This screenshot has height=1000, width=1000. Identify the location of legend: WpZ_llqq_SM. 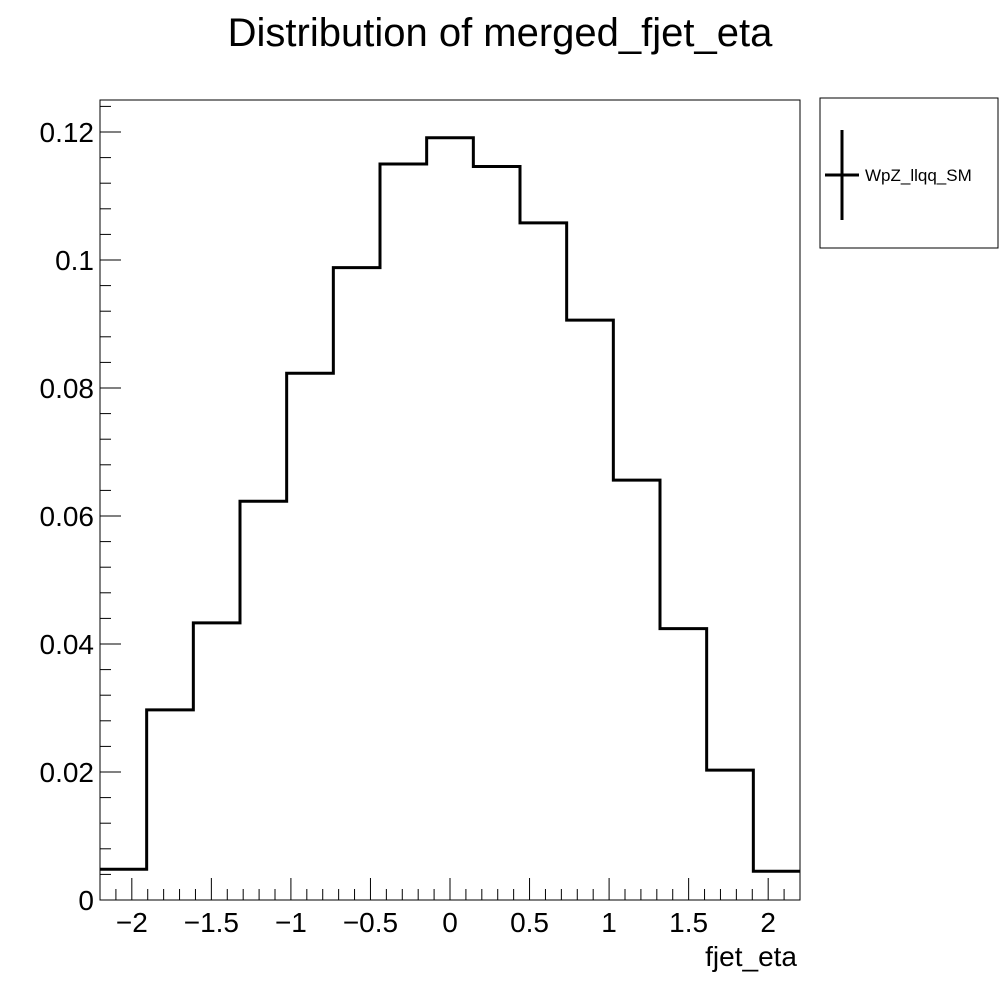
(909, 173).